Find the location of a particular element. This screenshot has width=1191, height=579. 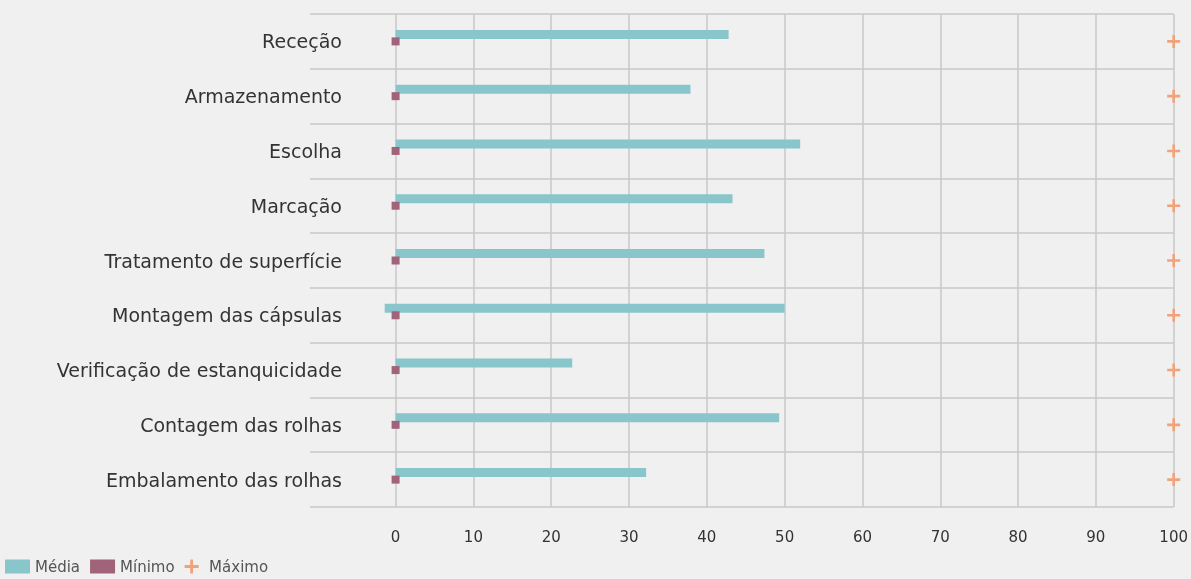

x-tick-label: 70 is located at coordinates (940, 536).